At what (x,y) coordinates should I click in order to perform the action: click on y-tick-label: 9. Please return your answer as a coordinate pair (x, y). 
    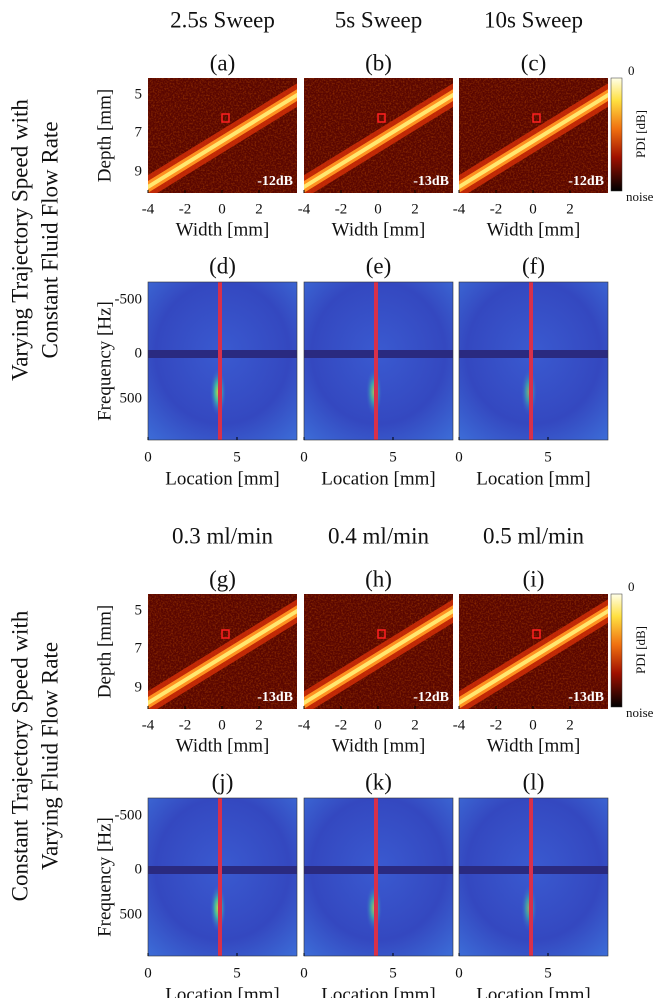
    Looking at the image, I should click on (139, 171).